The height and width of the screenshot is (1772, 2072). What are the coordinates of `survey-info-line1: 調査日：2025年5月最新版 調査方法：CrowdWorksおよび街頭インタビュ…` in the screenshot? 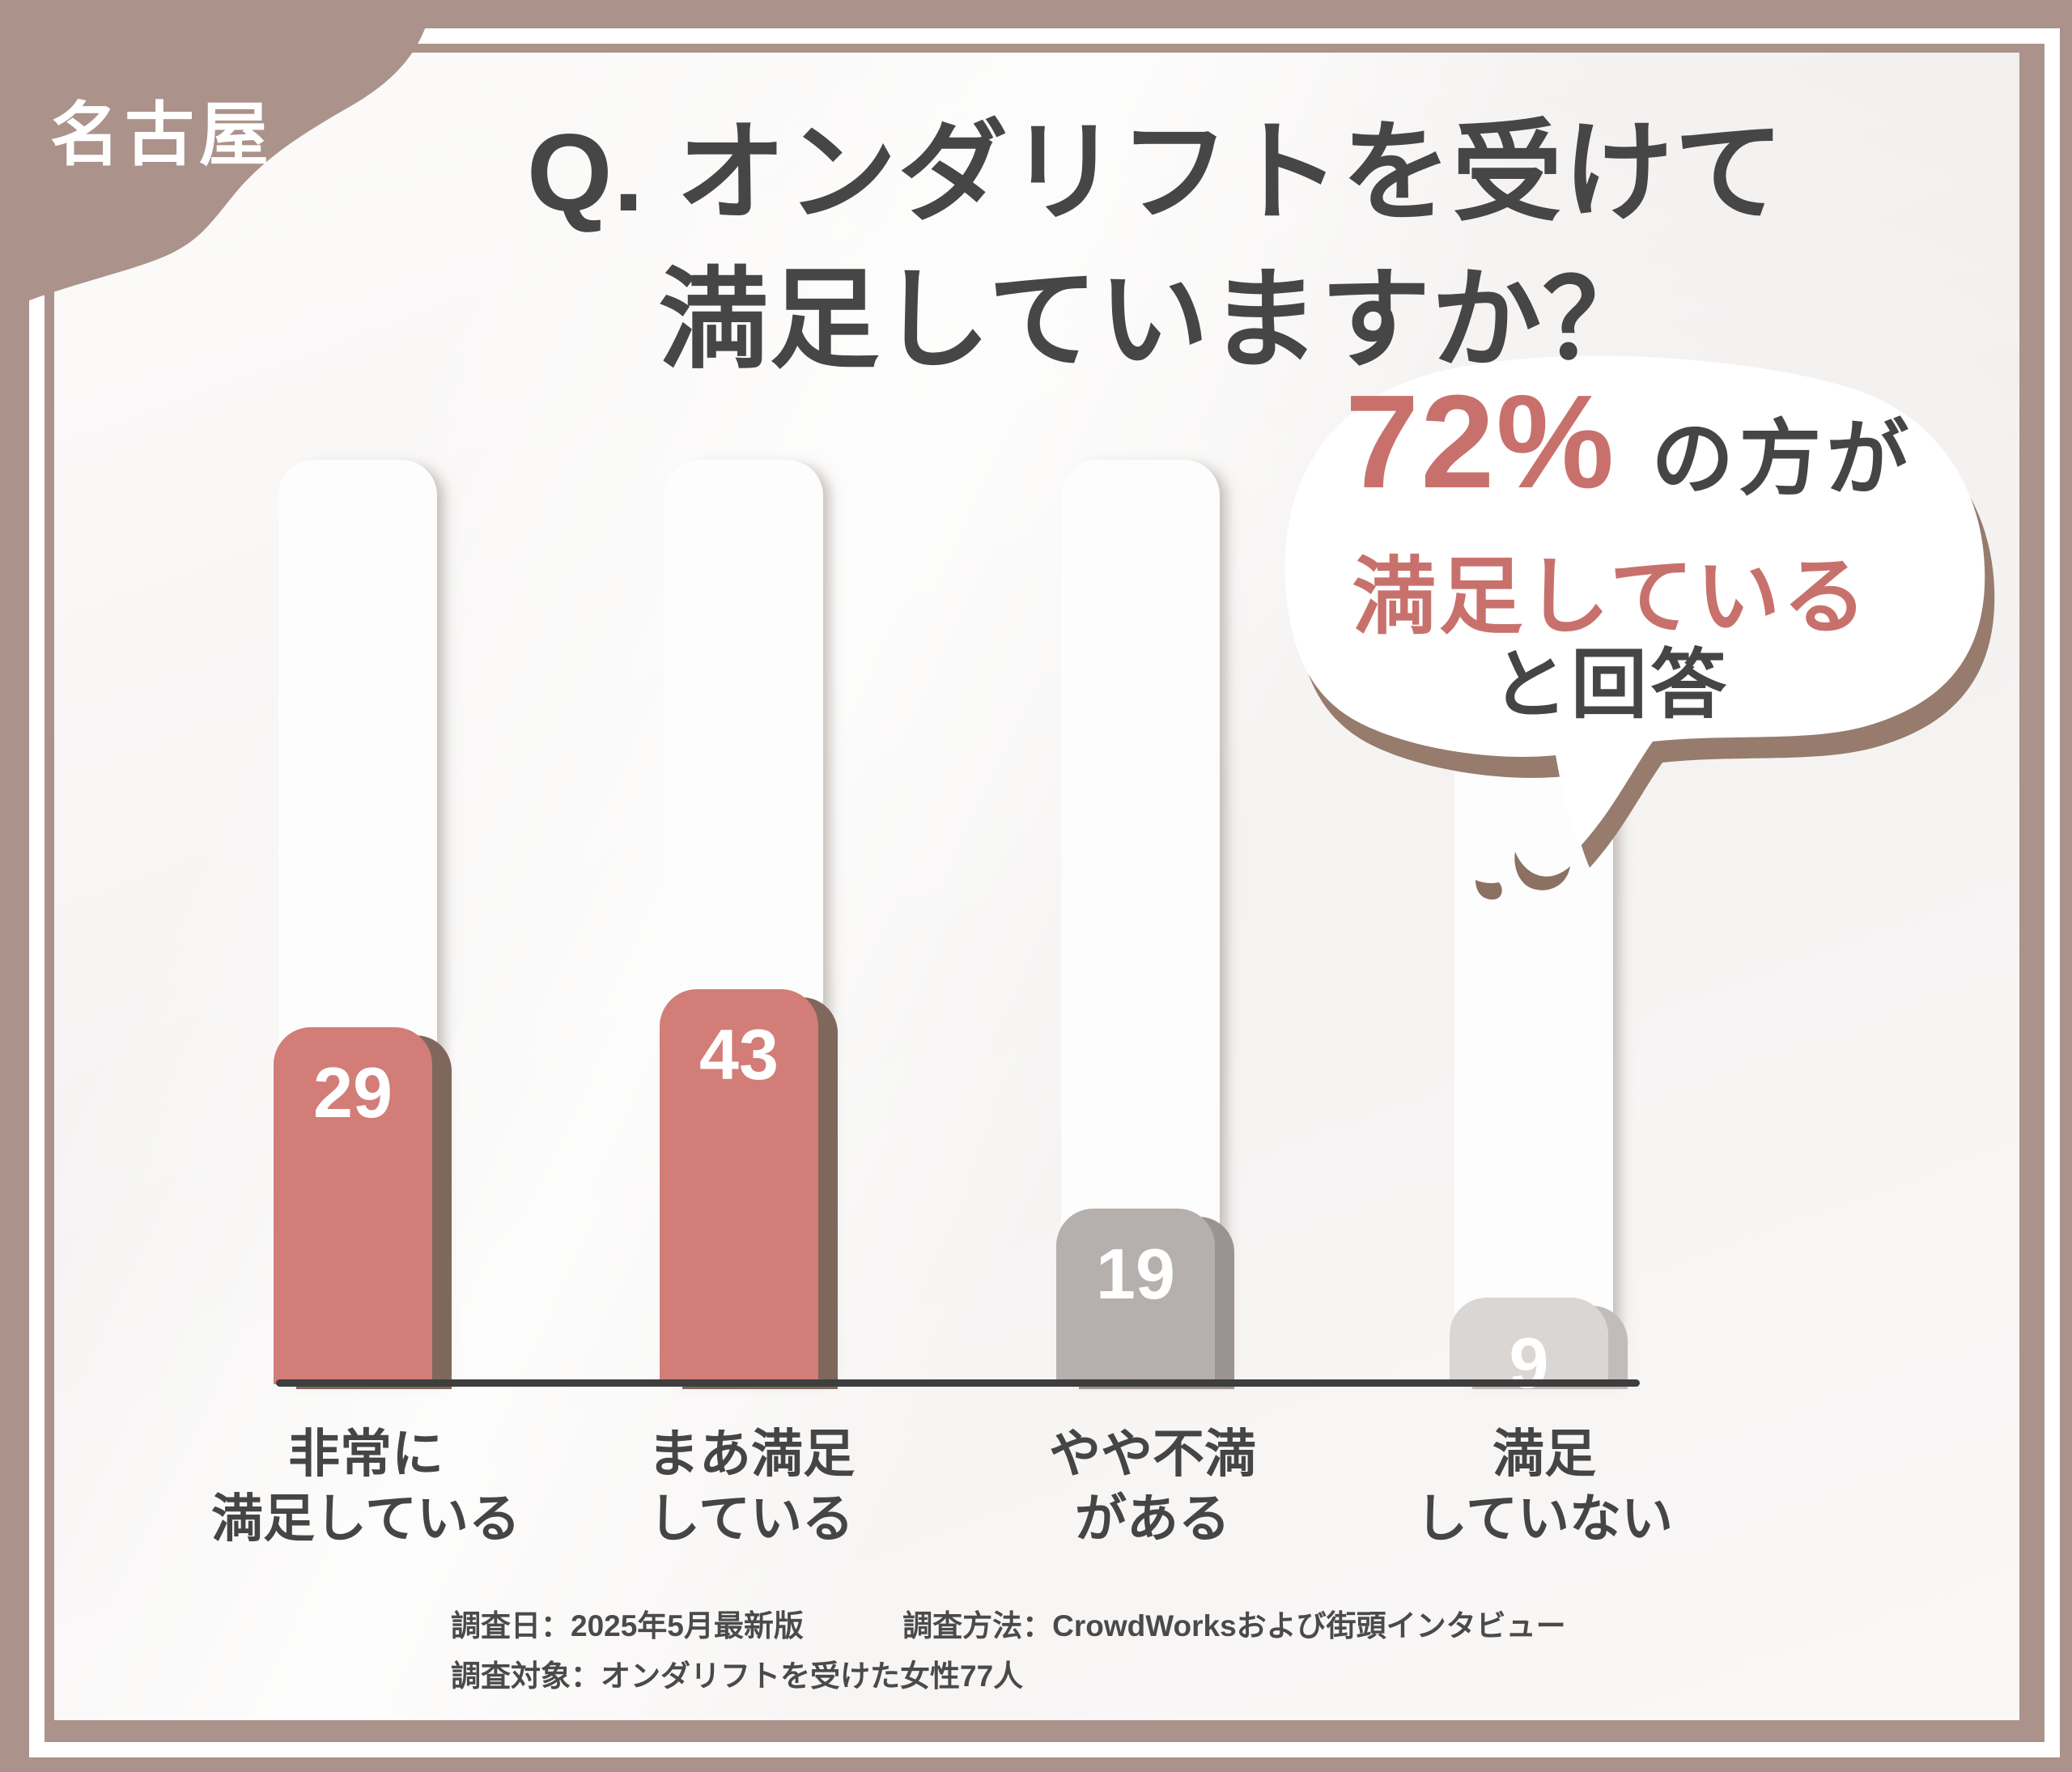 It's located at (1008, 1623).